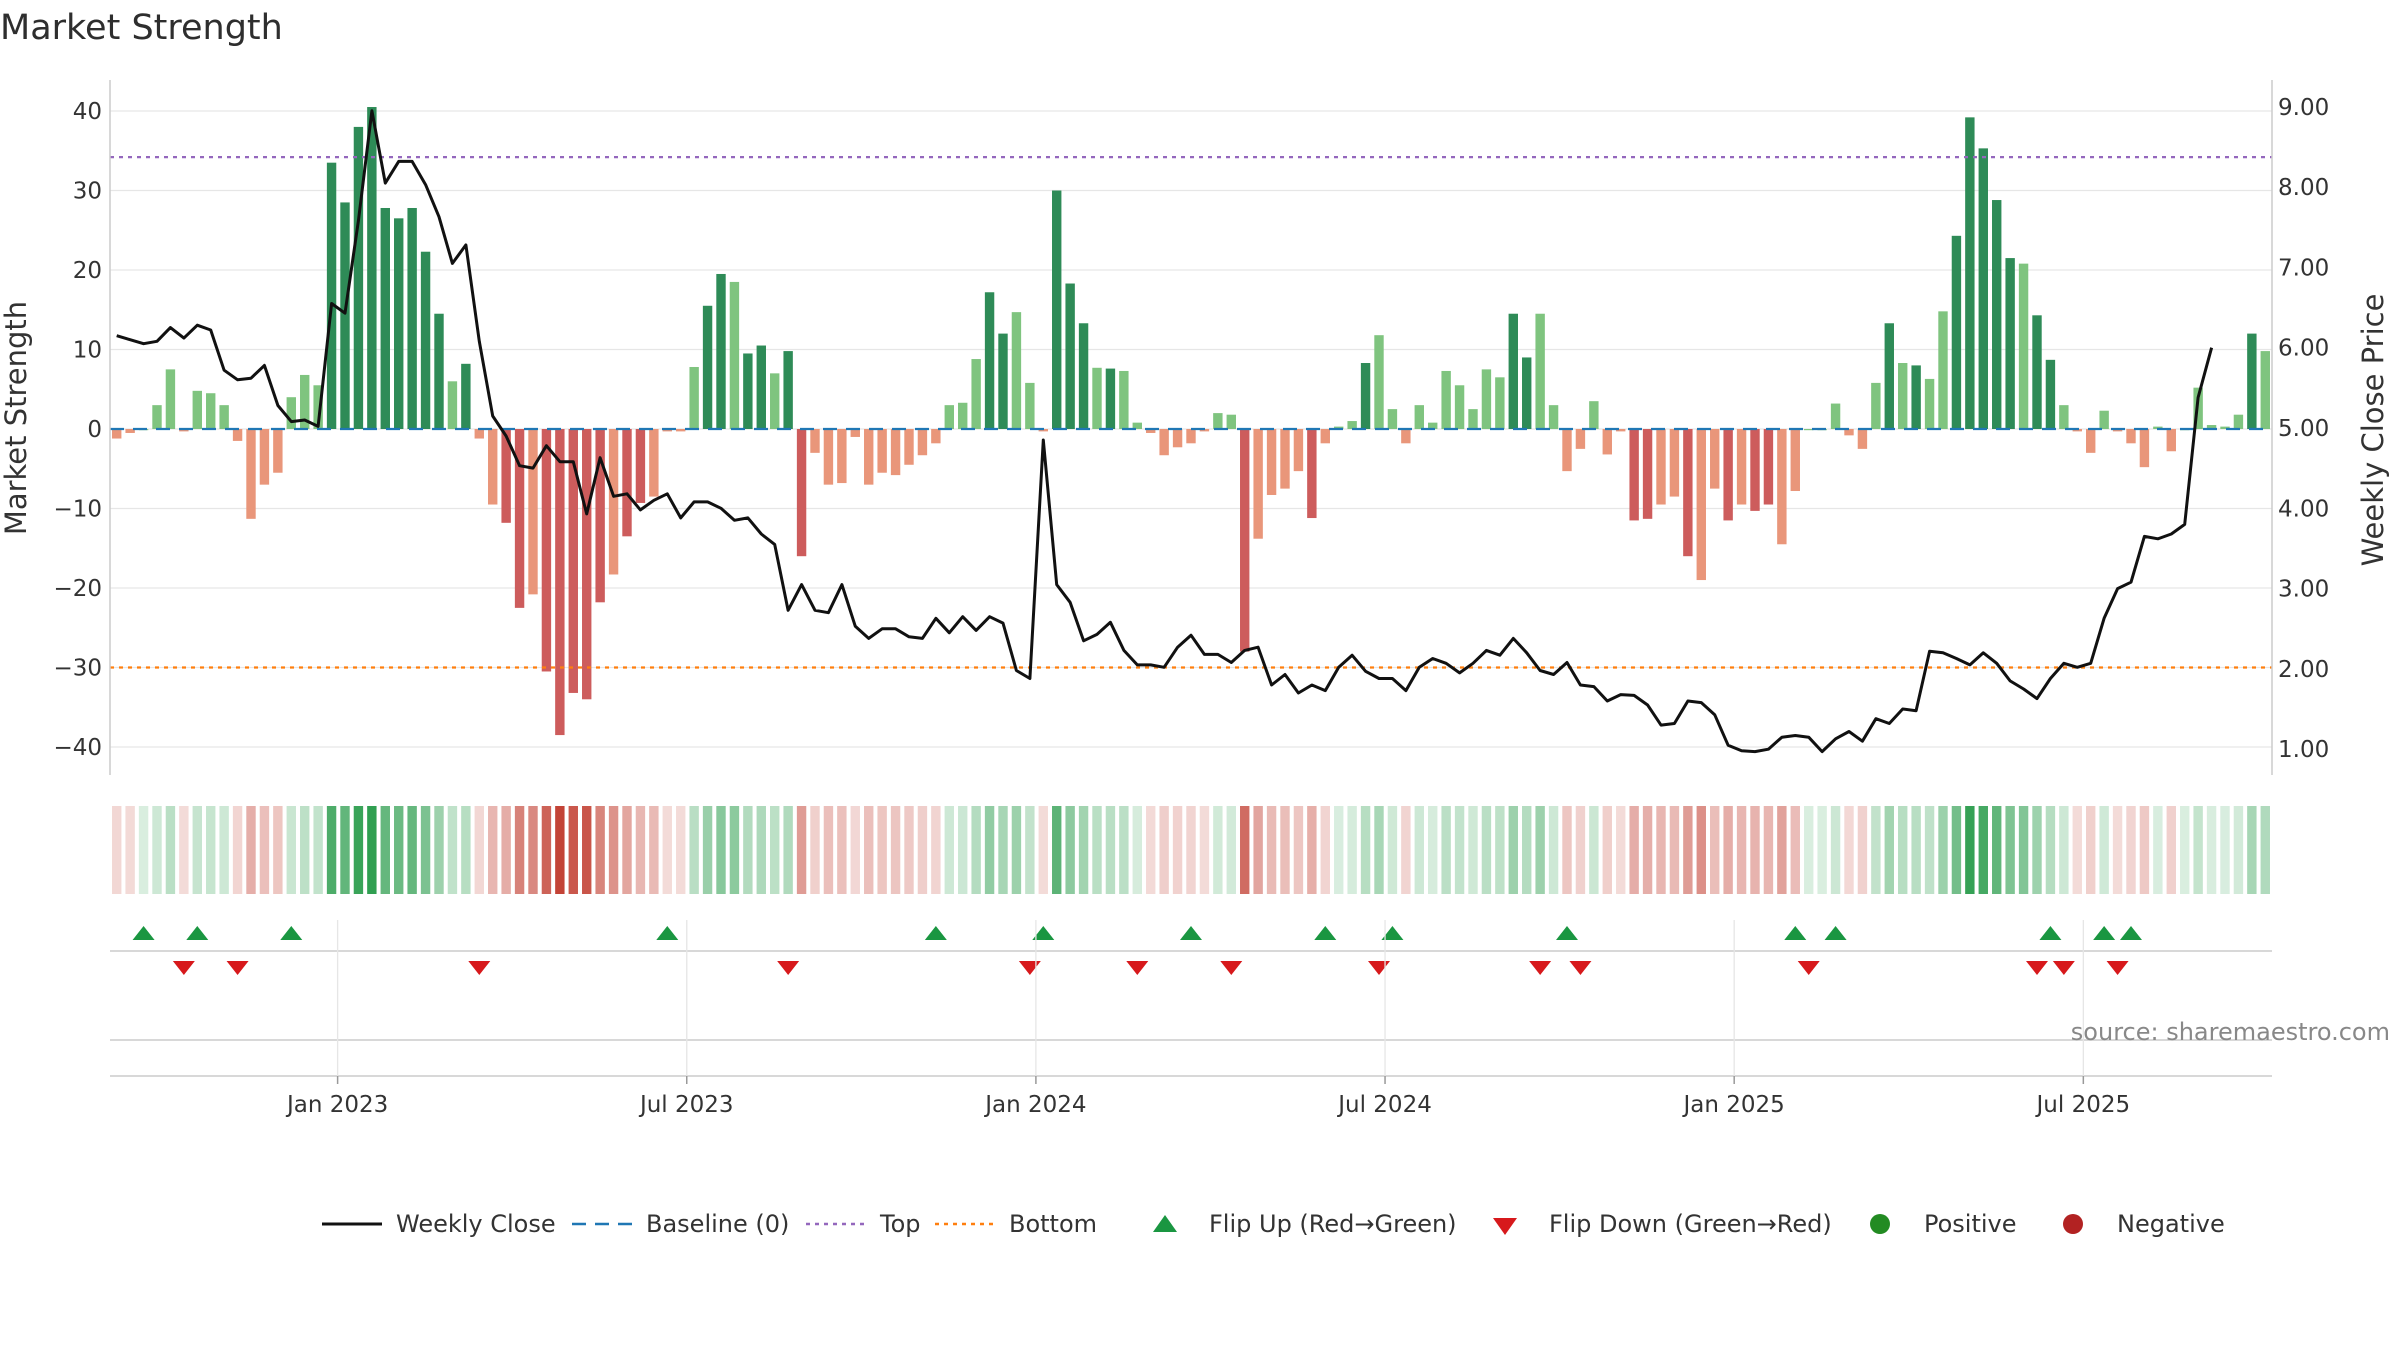 Image resolution: width=2400 pixels, height=1350 pixels. Describe the element at coordinates (2303, 108) in the screenshot. I see `y2-tick-label: 9.00` at that location.